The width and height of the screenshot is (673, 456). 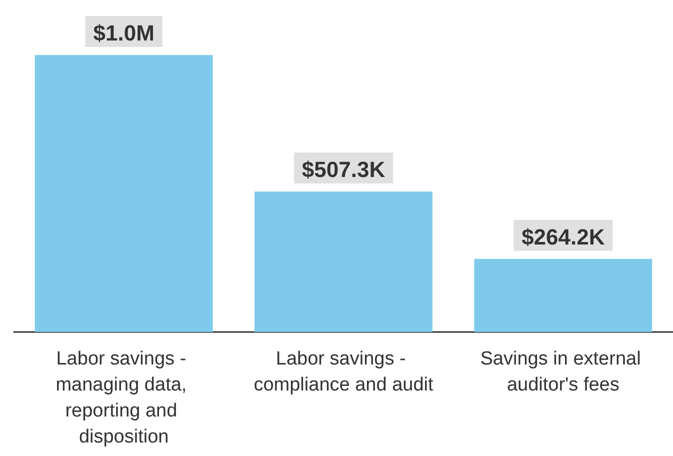 I want to click on x-tick-label: Labor savings - managing data, reporting and disposition, so click(x=124, y=398).